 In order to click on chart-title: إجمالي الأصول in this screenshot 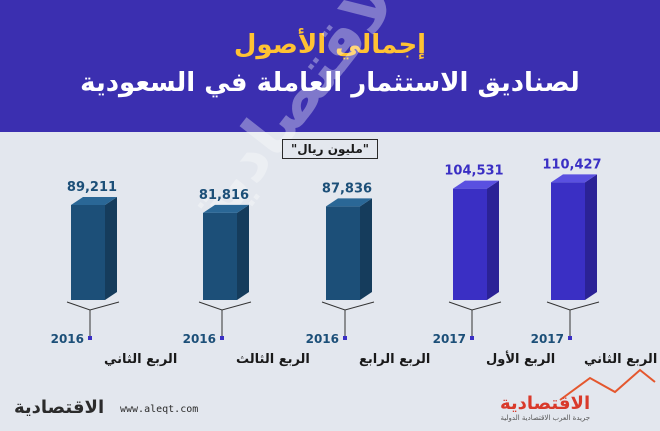, I will do `click(330, 45)`.